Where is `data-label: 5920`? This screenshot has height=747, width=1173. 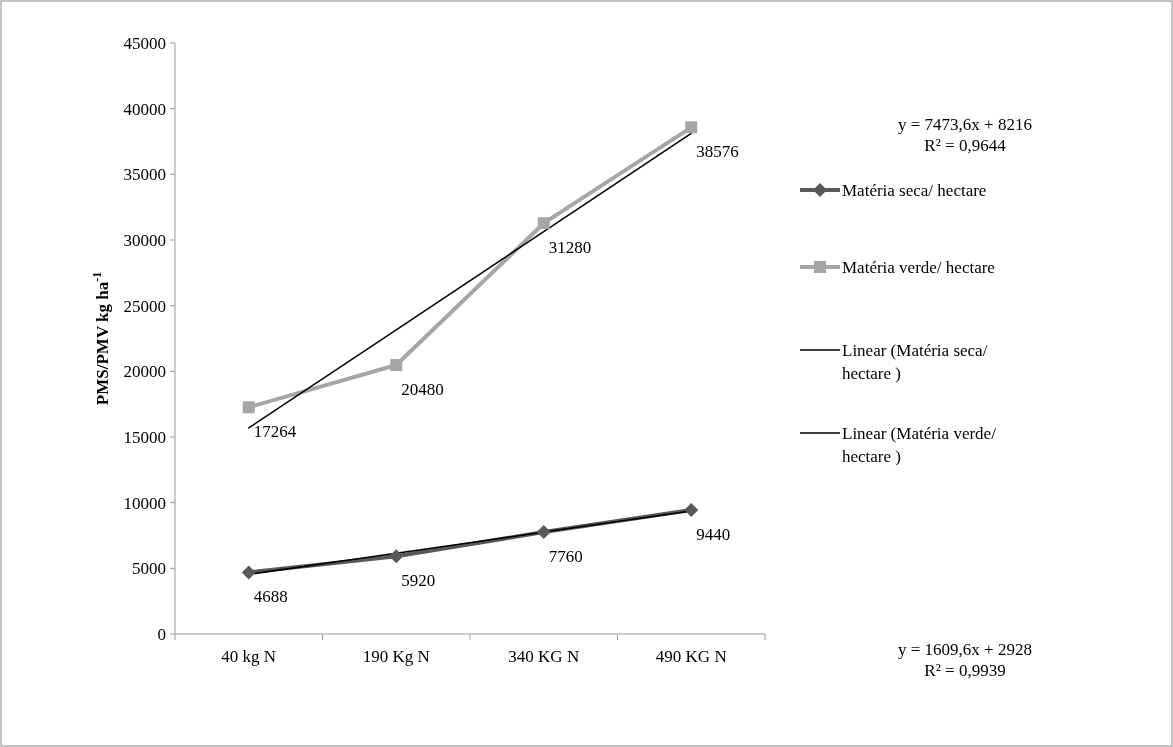 data-label: 5920 is located at coordinates (418, 581).